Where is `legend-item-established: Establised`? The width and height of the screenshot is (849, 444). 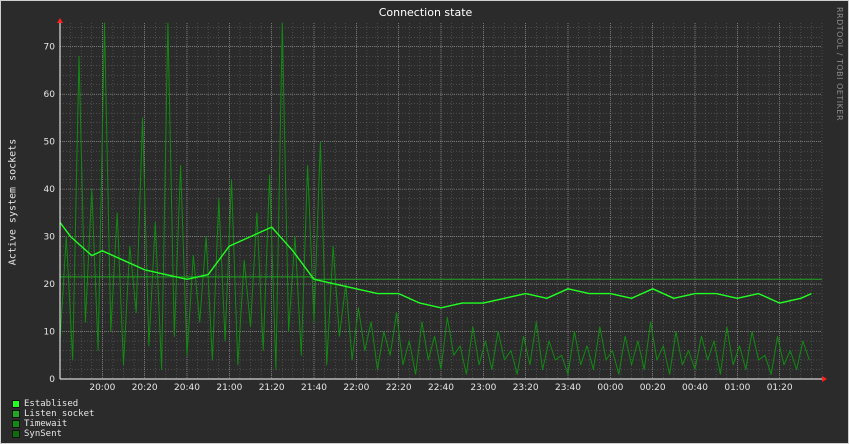
legend-item-established: Establised is located at coordinates (53, 404).